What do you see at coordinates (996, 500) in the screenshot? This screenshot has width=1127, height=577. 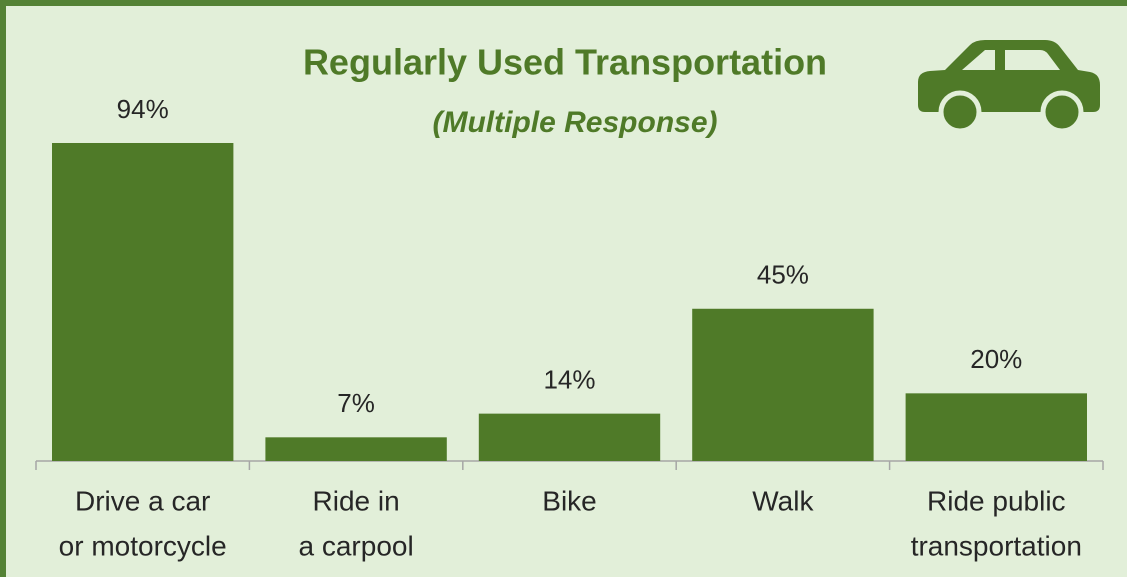 I see `x-tick-label: Ride public` at bounding box center [996, 500].